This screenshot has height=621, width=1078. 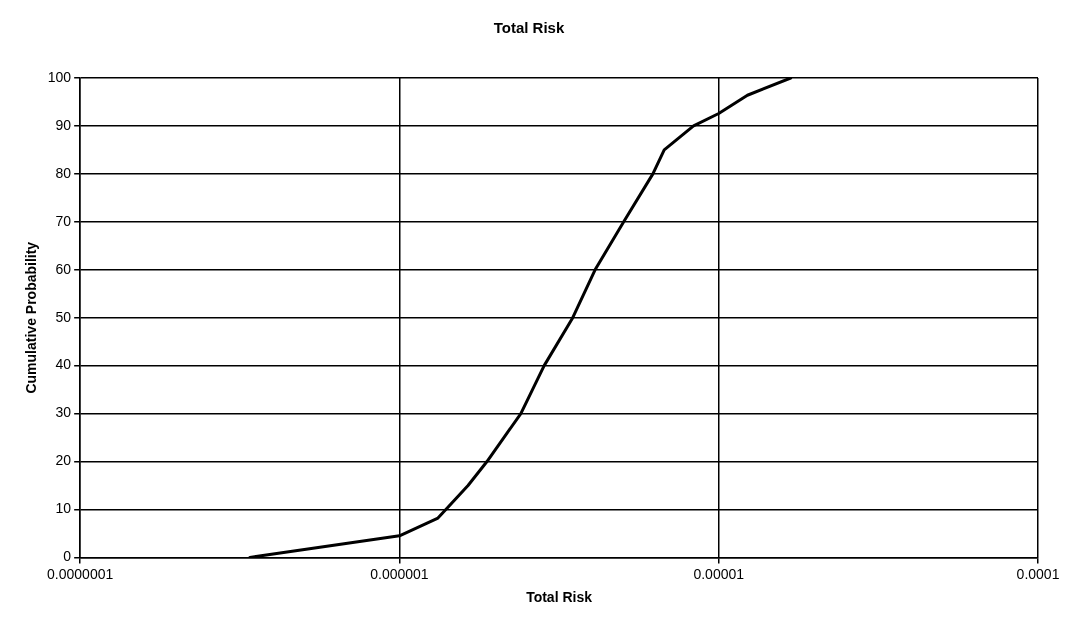 I want to click on y-tick-label: 80, so click(x=63, y=172).